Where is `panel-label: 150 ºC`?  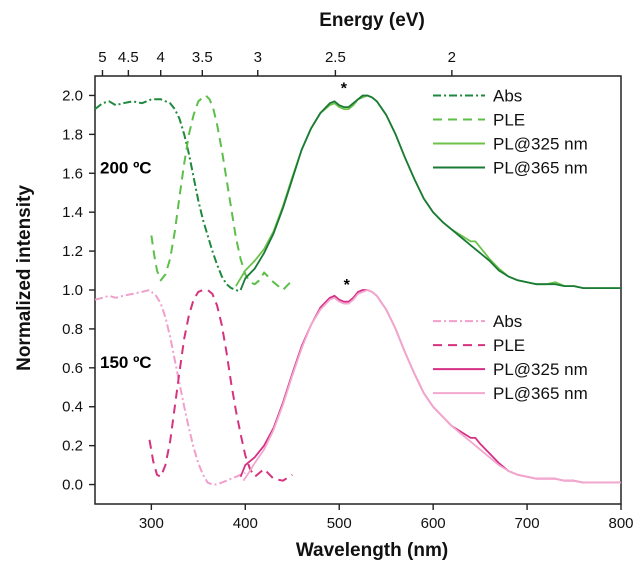
panel-label: 150 ºC is located at coordinates (126, 362).